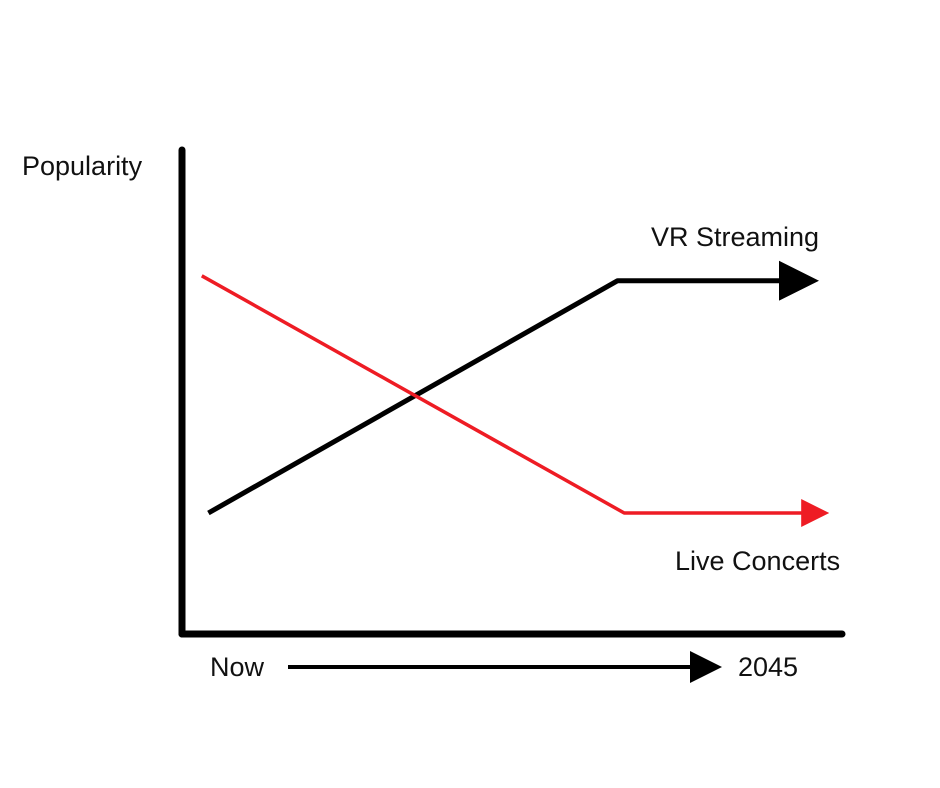 The height and width of the screenshot is (788, 940). I want to click on series-label-live-concerts: Live Concerts, so click(757, 561).